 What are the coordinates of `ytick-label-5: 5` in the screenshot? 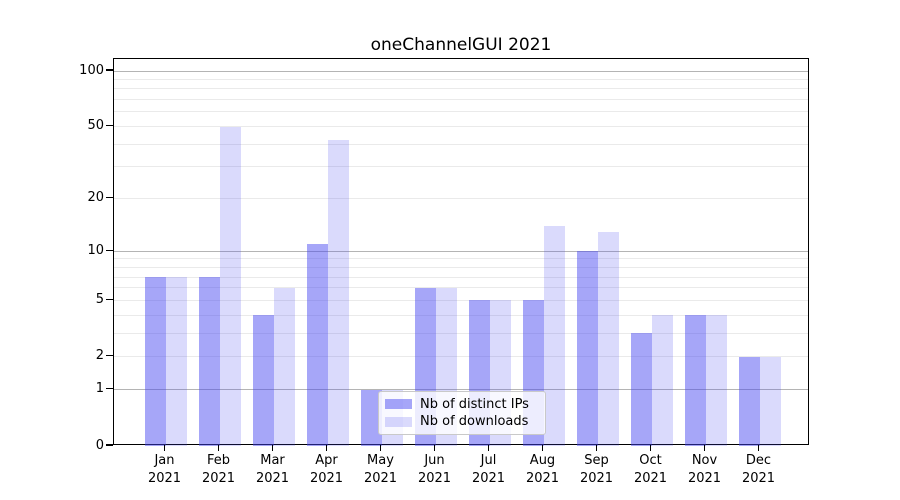 It's located at (99, 299).